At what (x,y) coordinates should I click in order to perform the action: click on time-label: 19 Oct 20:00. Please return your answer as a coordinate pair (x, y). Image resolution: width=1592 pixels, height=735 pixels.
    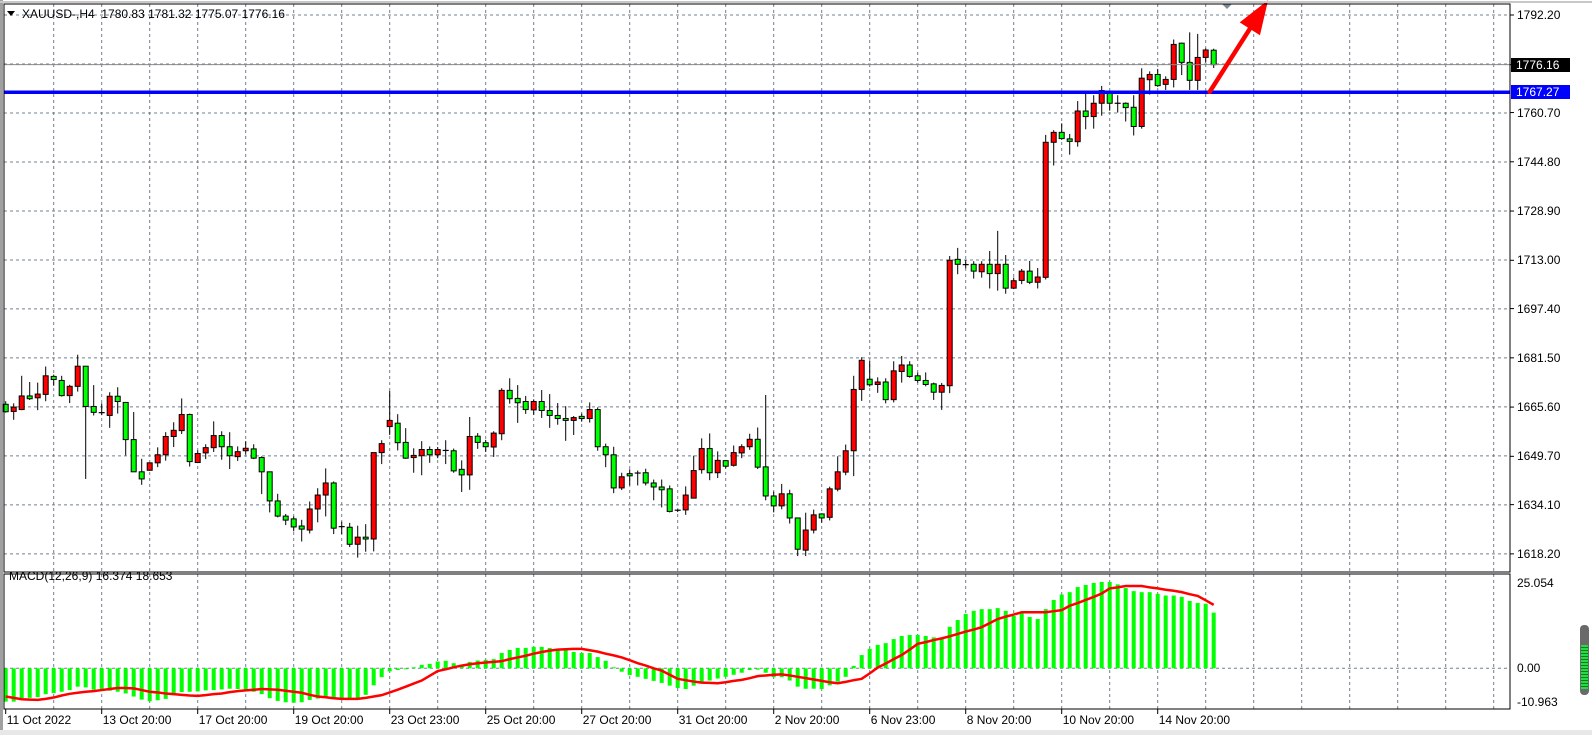
    Looking at the image, I should click on (329, 720).